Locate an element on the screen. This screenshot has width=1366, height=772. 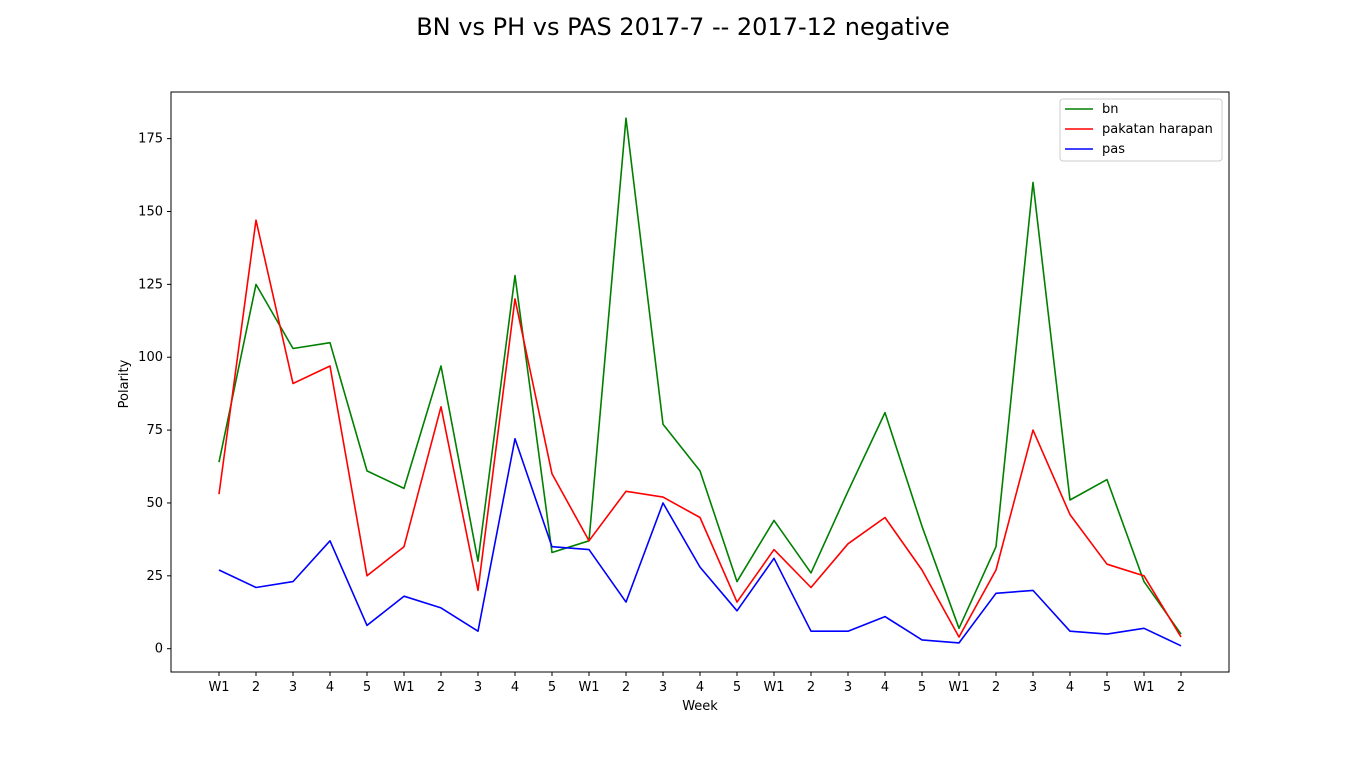
y-tick-label: 75 is located at coordinates (154, 430).